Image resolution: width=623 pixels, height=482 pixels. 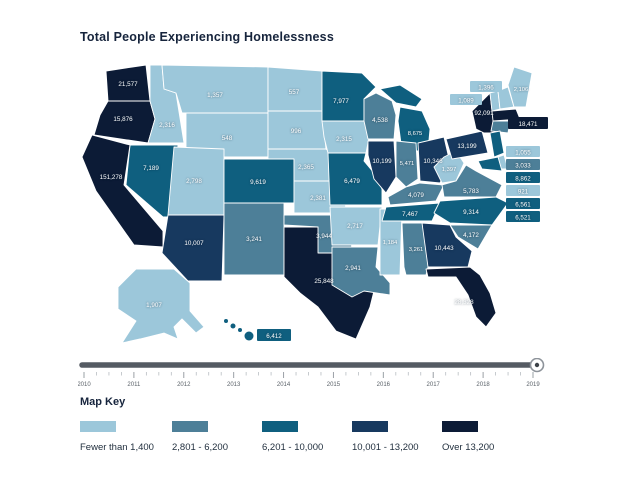 What do you see at coordinates (239, 330) in the screenshot?
I see `state-HI` at bounding box center [239, 330].